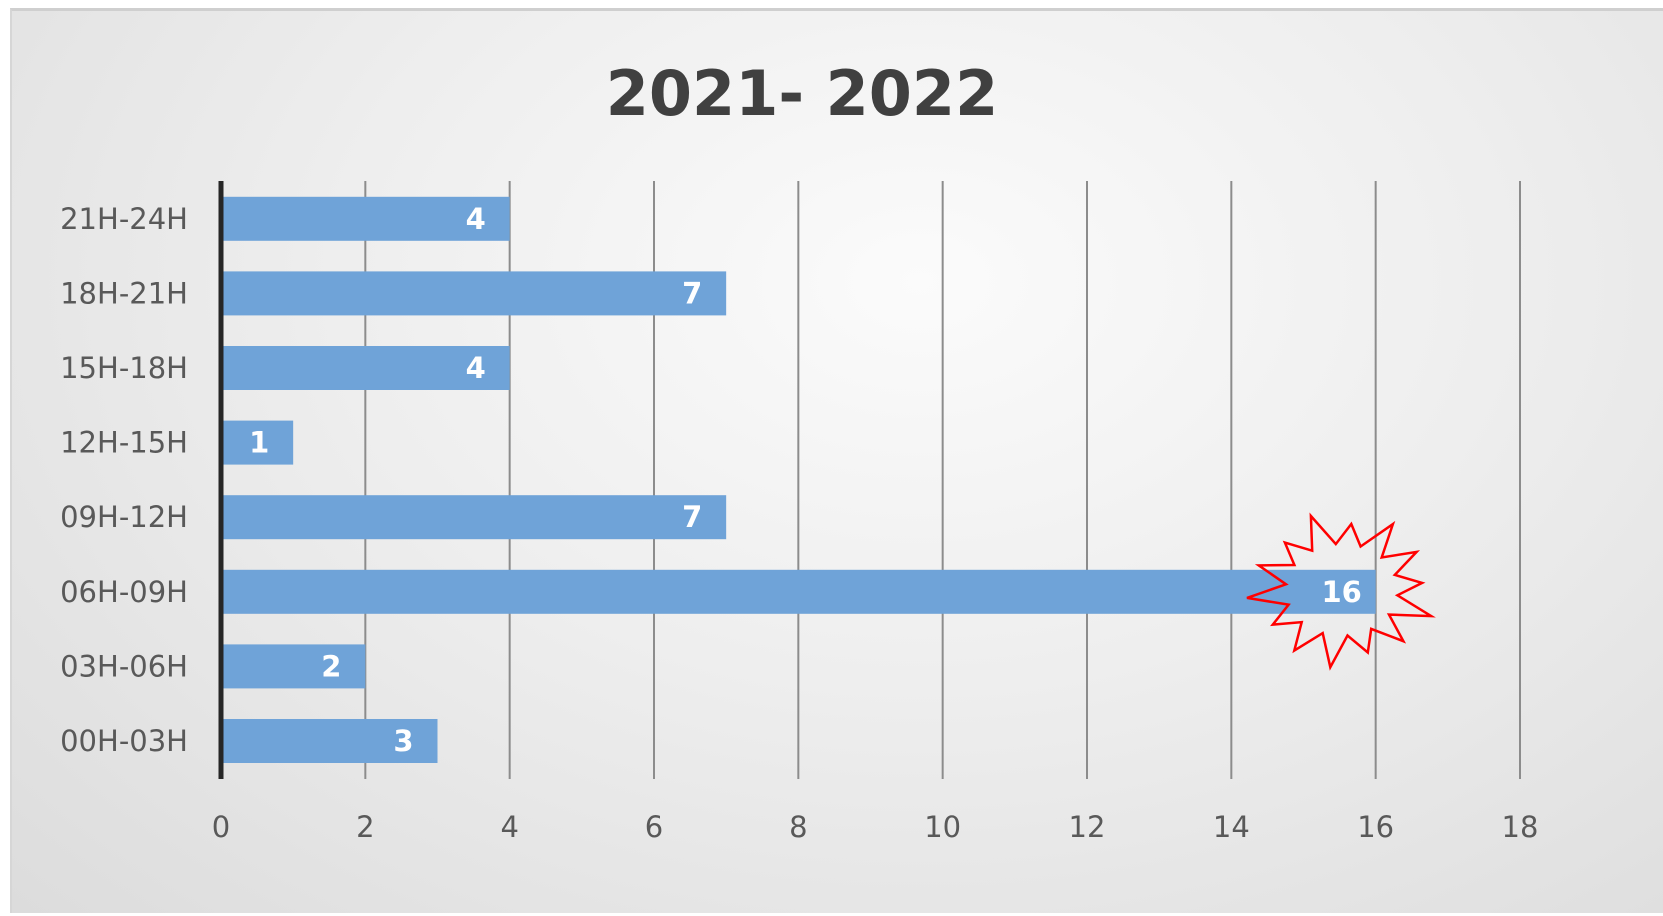 This screenshot has height=916, width=1663. What do you see at coordinates (124, 741) in the screenshot?
I see `category-label: 00H-03H` at bounding box center [124, 741].